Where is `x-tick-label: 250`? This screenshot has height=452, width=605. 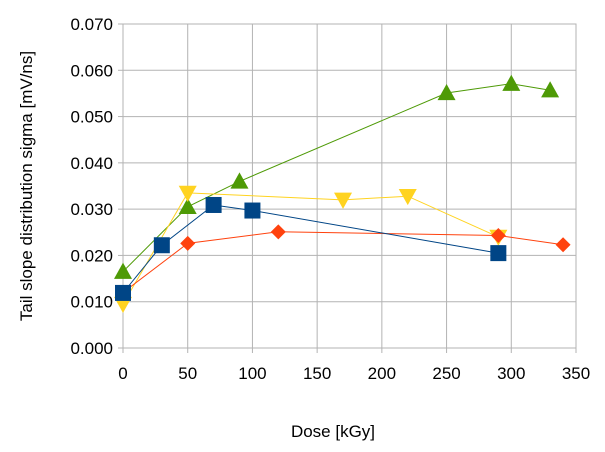
x-tick-label: 250 is located at coordinates (446, 373).